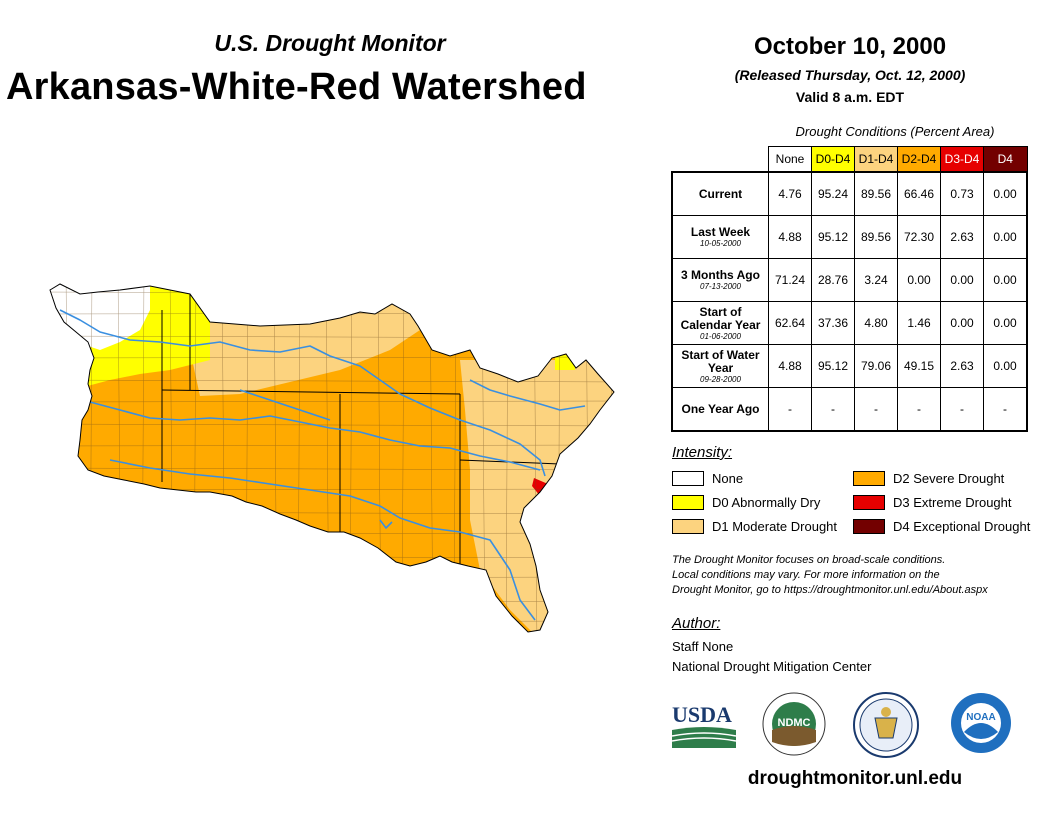 The width and height of the screenshot is (1056, 816). I want to click on table-cell: 4.76, so click(790, 193).